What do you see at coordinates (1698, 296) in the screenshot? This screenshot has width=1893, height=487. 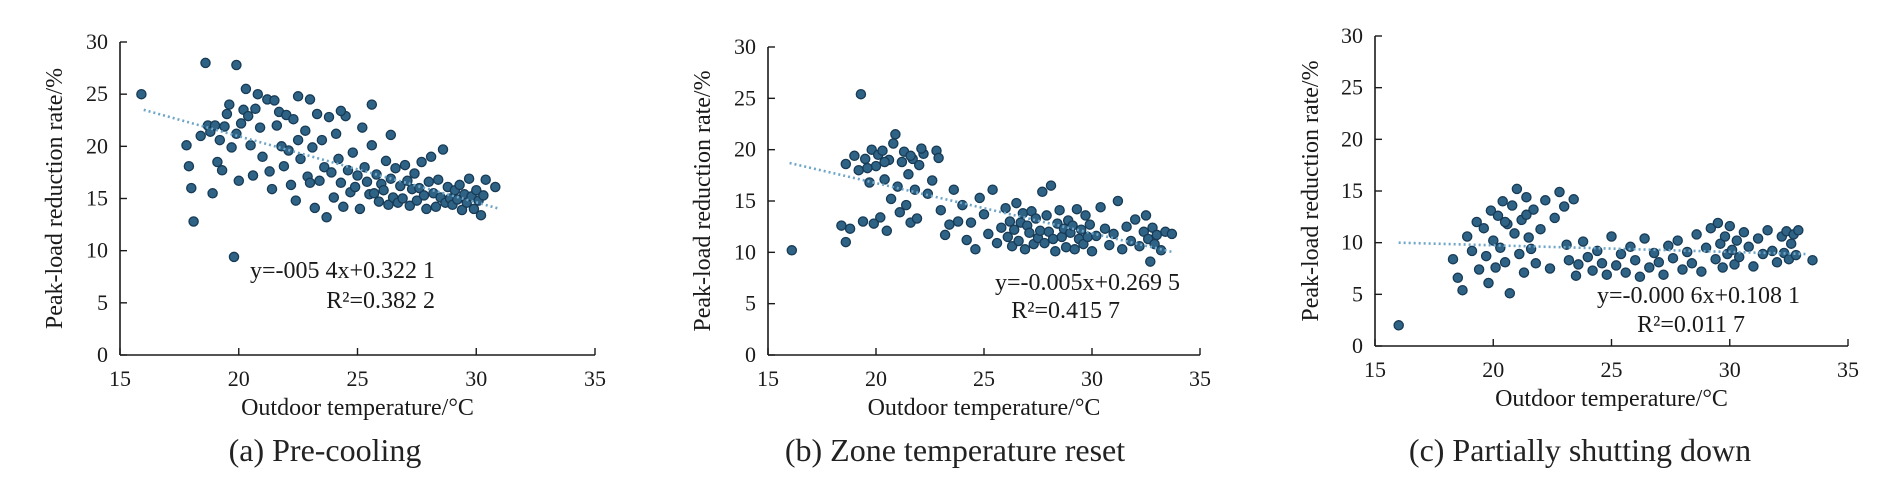 I see `regression-equation: y=-0.000 6x+0.108 1` at bounding box center [1698, 296].